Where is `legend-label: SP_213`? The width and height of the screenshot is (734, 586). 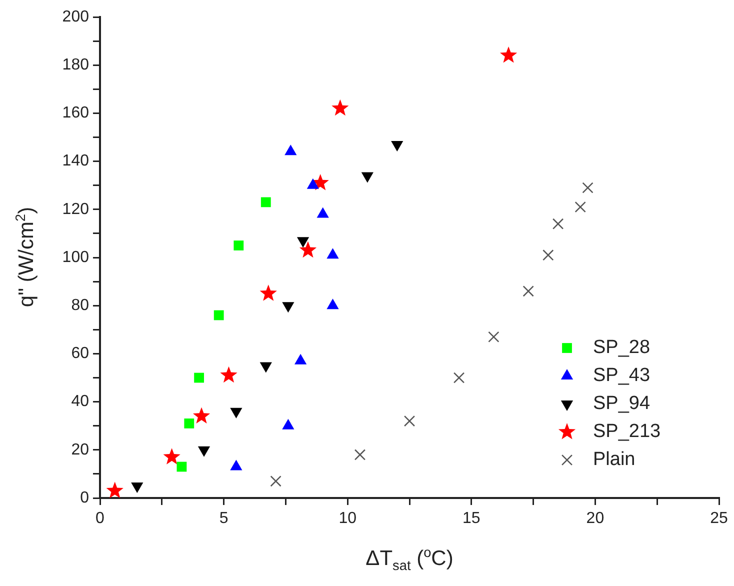 legend-label: SP_213 is located at coordinates (627, 431).